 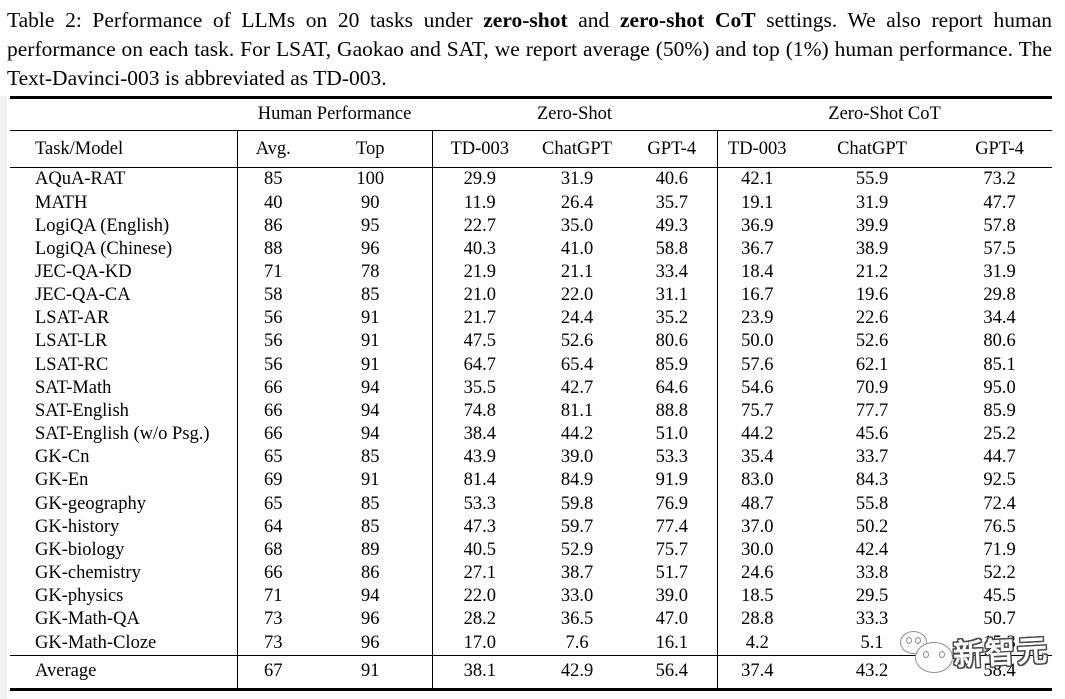 I want to click on value-cell: 40.5, so click(x=479, y=550).